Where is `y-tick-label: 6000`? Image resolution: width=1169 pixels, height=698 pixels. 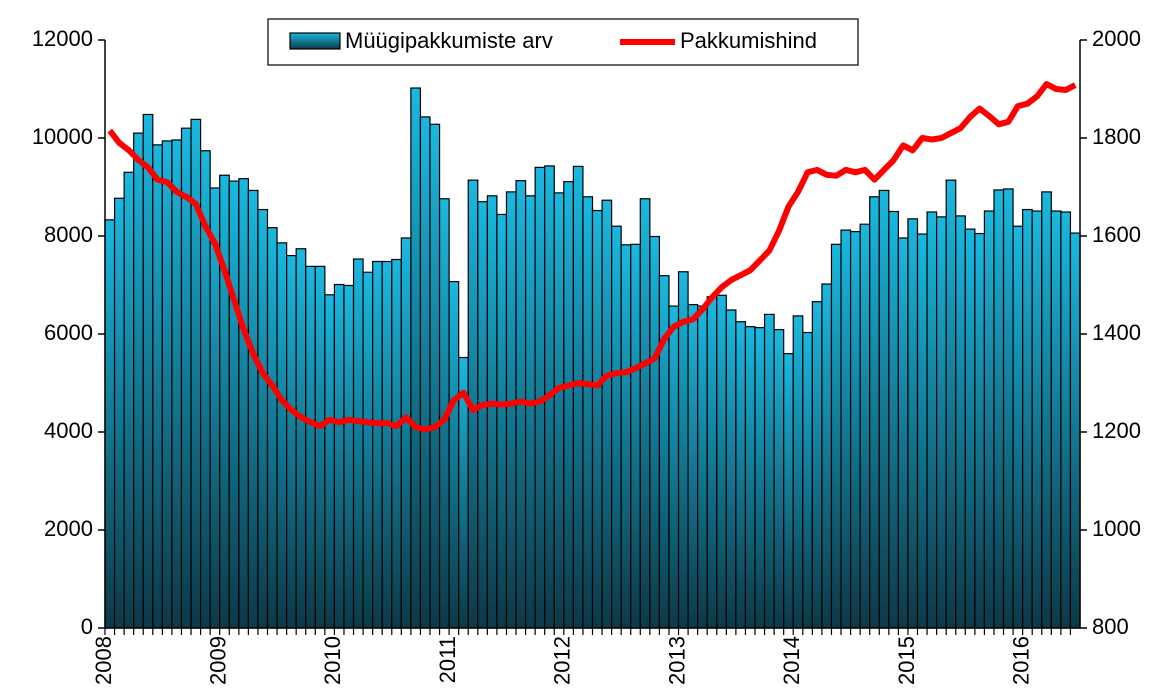
y-tick-label: 6000 is located at coordinates (68, 332).